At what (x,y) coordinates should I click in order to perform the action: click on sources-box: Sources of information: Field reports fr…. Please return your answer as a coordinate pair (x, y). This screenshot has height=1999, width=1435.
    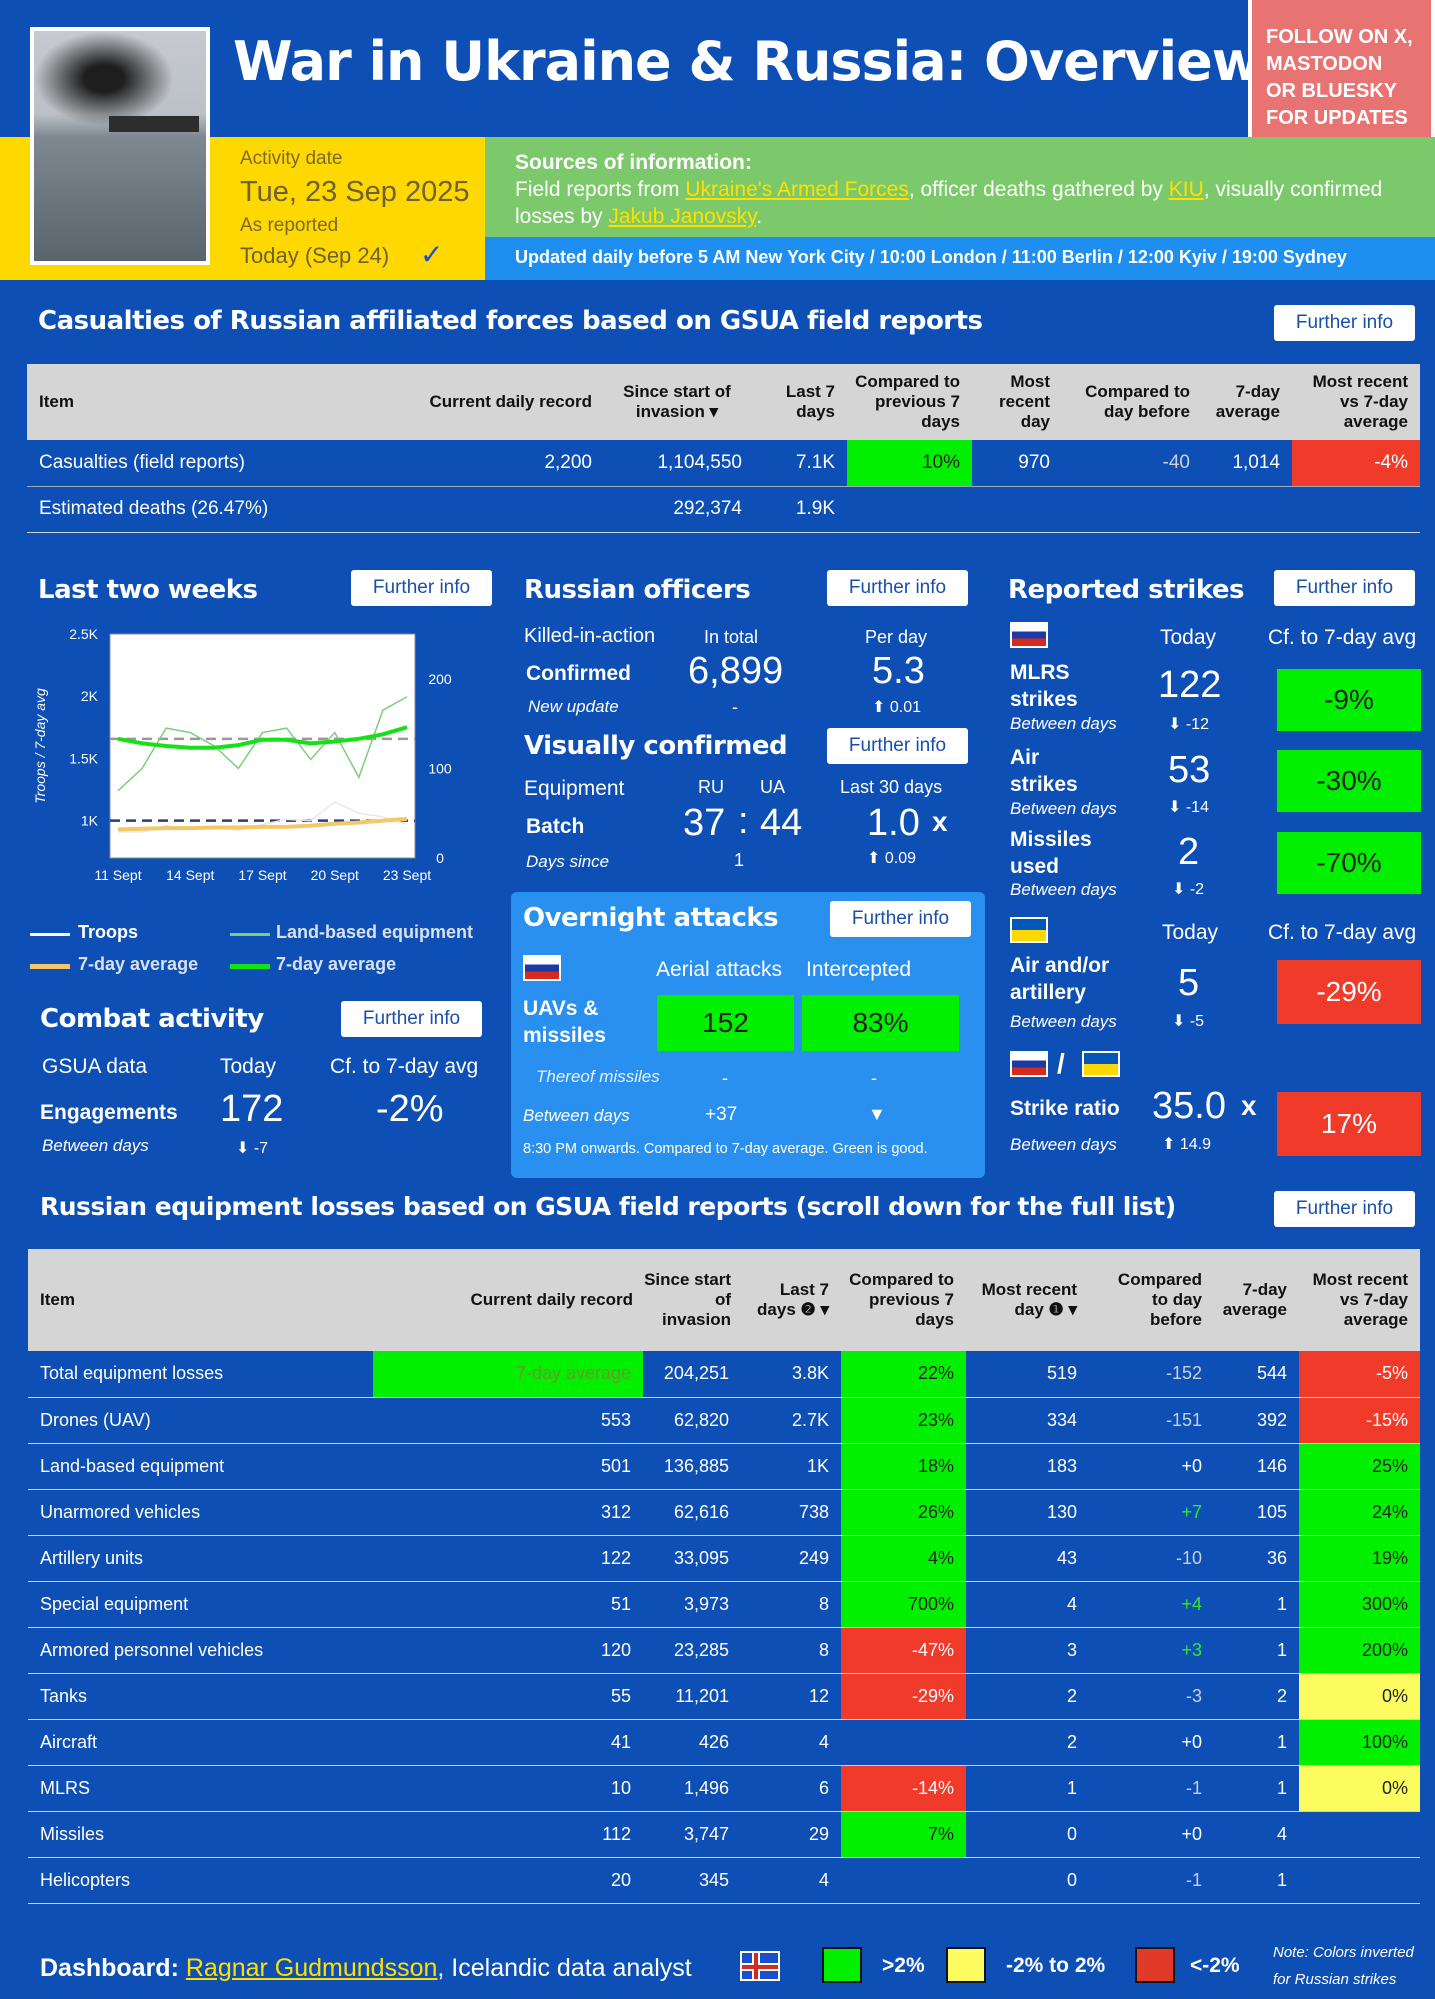
    Looking at the image, I should click on (960, 187).